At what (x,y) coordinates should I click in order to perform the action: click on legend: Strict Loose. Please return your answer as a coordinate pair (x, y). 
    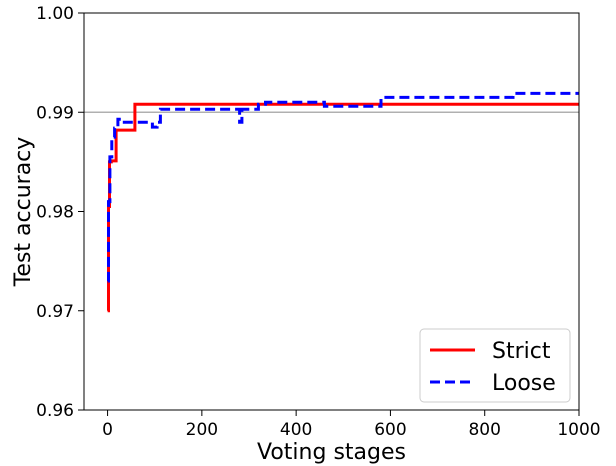
    Looking at the image, I should click on (495, 365).